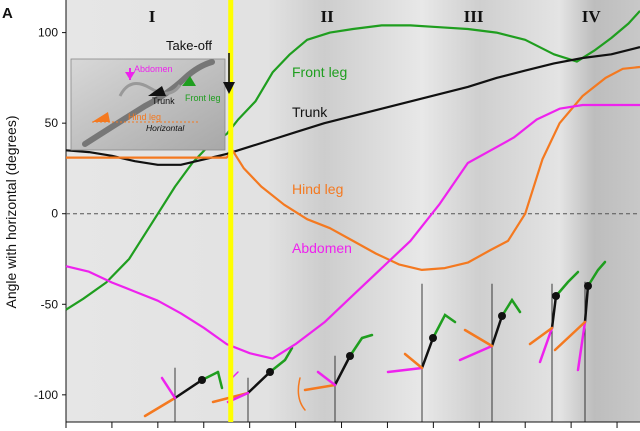 The image size is (640, 431). What do you see at coordinates (157, 91) in the screenshot?
I see `inset-trunk-angle` at bounding box center [157, 91].